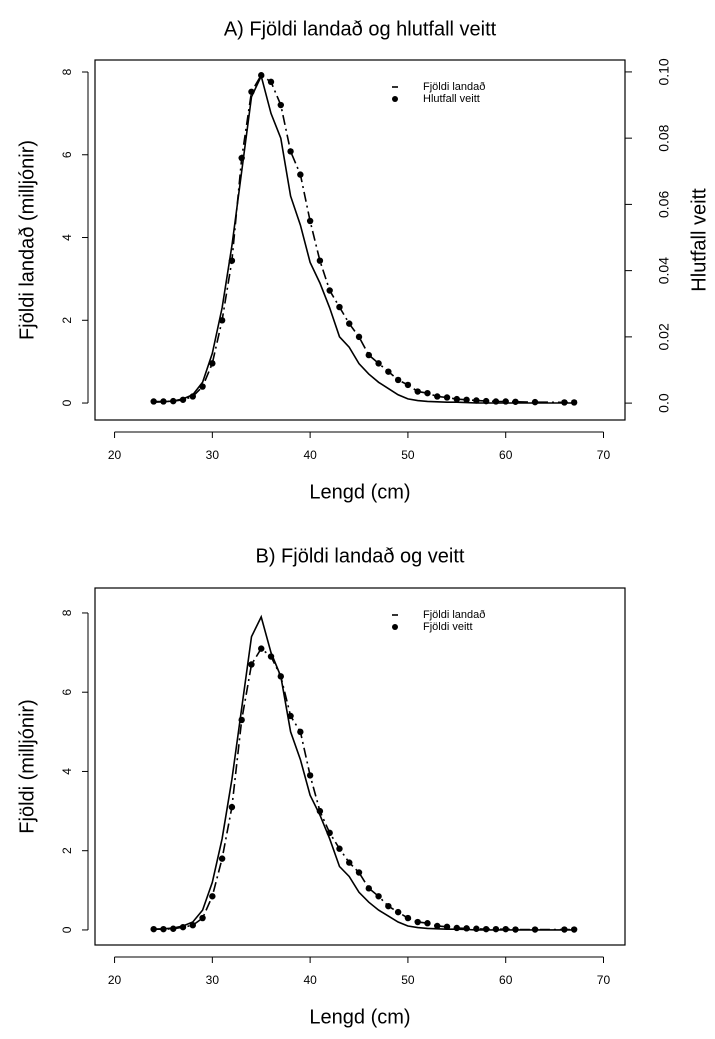 The image size is (715, 1039). Describe the element at coordinates (451, 99) in the screenshot. I see `legend-label: Hlutfall veitt` at that location.